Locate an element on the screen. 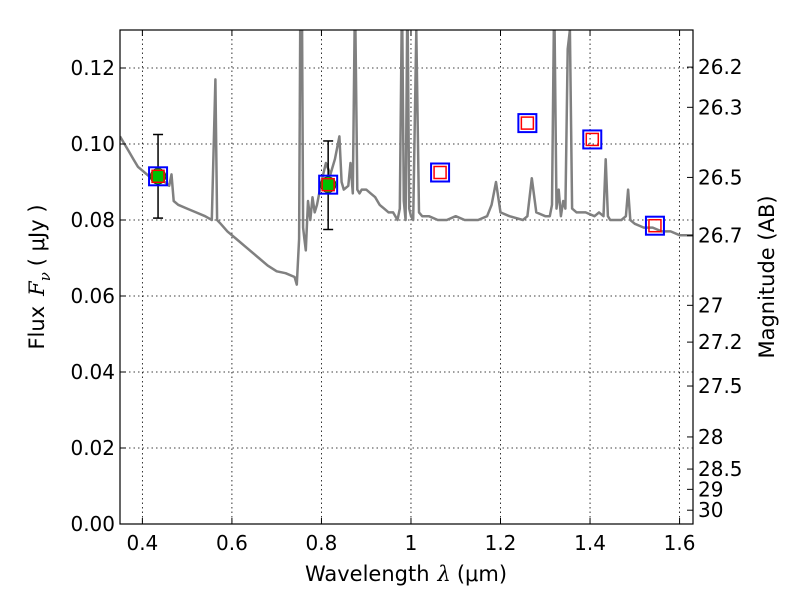 Image resolution: width=800 pixels, height=600 pixels. x-tick-label: 1 is located at coordinates (411, 543).